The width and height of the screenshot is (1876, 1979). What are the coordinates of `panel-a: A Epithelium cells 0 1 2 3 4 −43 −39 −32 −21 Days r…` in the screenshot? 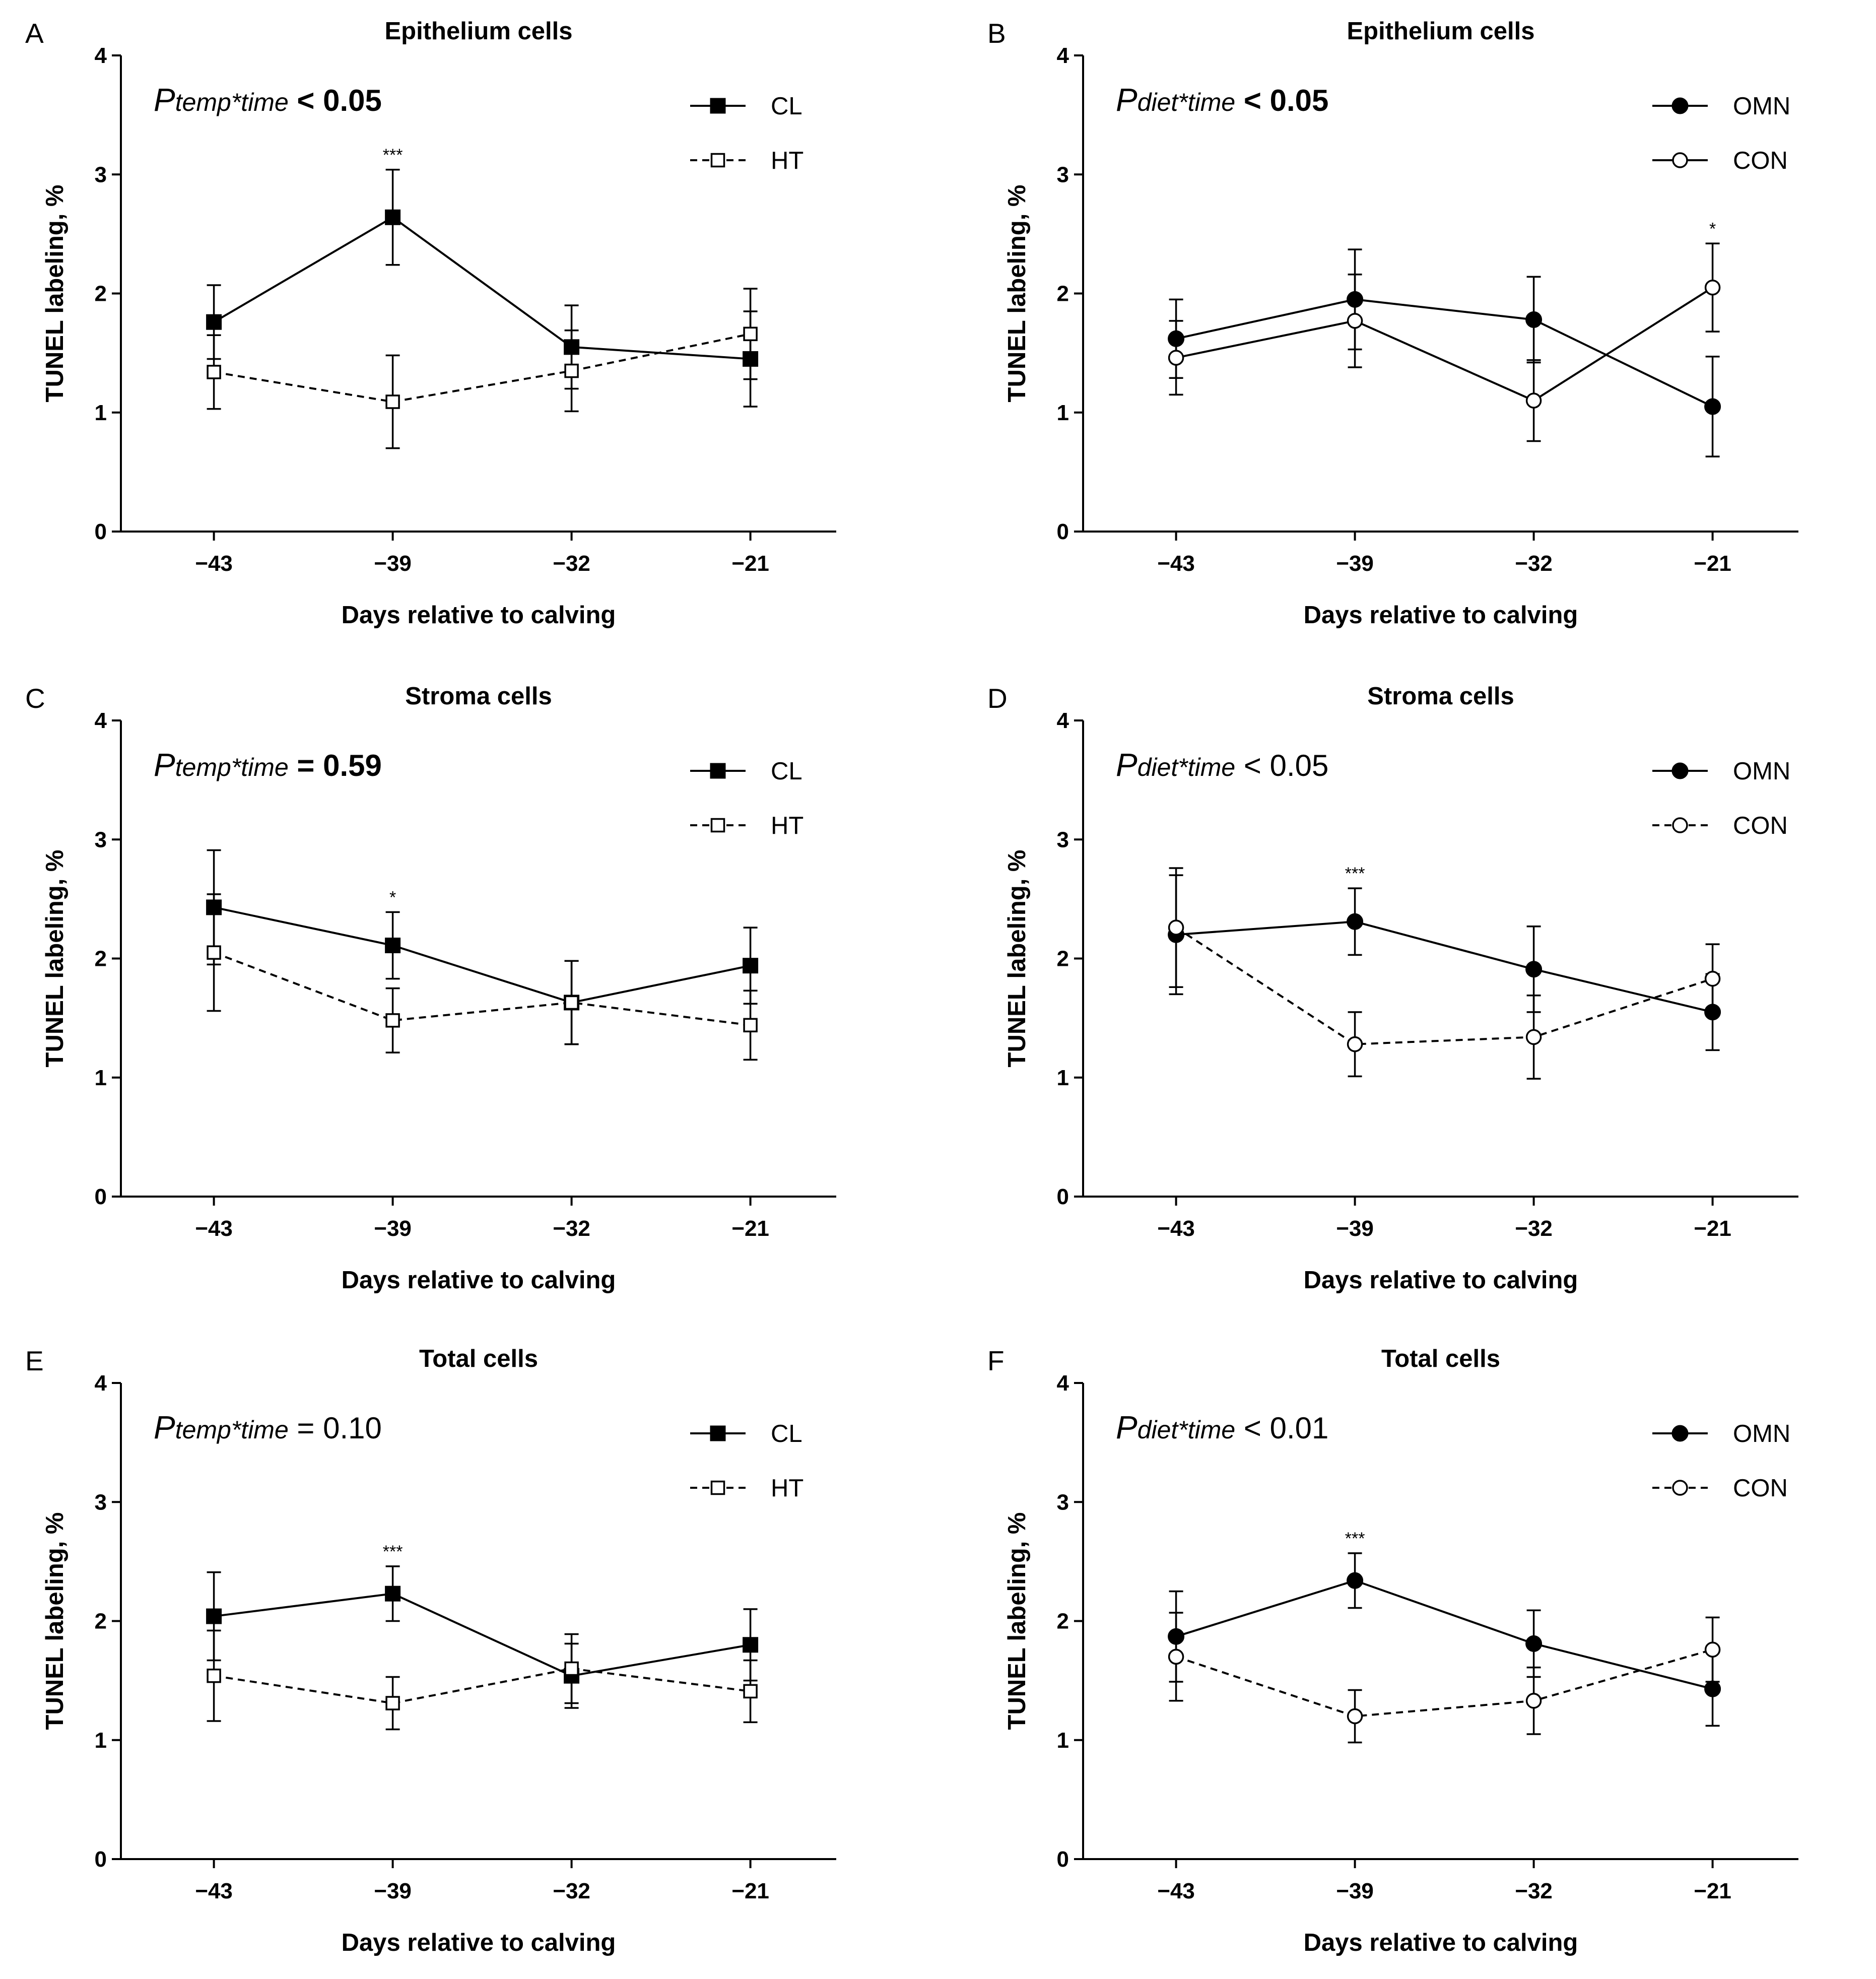 It's located at (430, 324).